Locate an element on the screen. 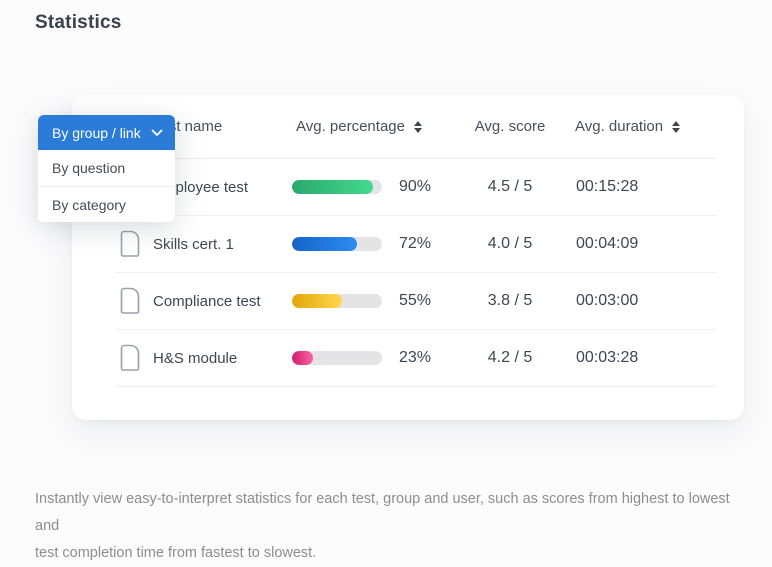 The height and width of the screenshot is (567, 772). column-header-avg-score: Avg. score is located at coordinates (510, 126).